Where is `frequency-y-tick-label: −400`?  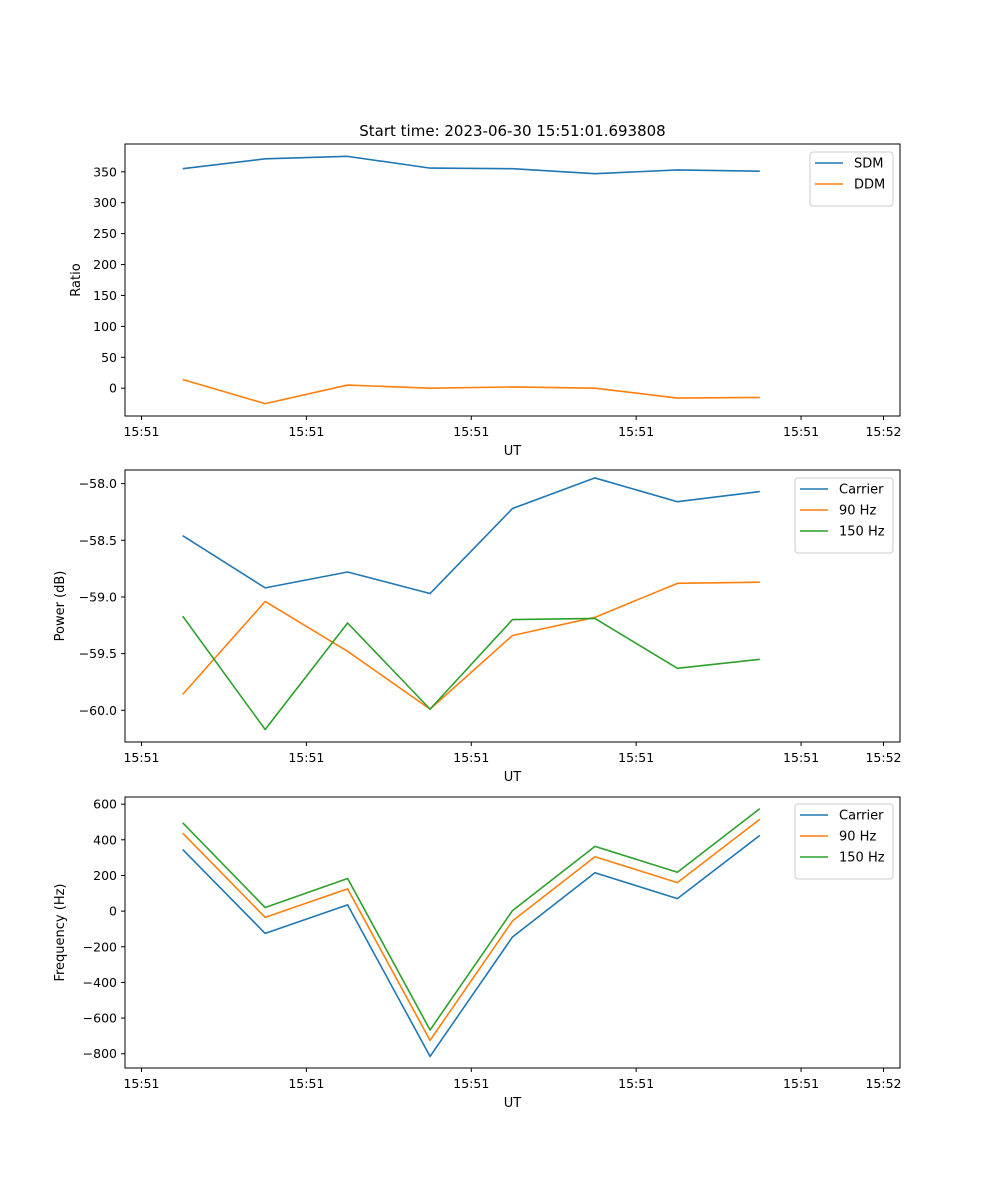 frequency-y-tick-label: −400 is located at coordinates (100, 982).